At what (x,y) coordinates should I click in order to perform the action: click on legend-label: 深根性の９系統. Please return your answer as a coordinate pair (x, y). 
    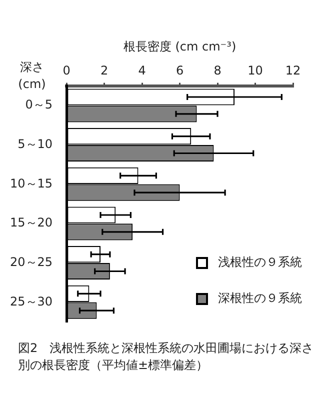
    Looking at the image, I should click on (260, 299).